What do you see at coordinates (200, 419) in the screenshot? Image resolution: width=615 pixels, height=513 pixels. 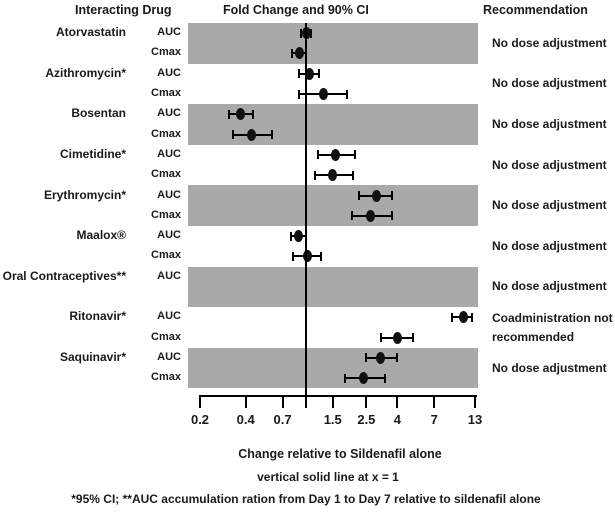 I see `x-axis-tick-label: 0.2` at bounding box center [200, 419].